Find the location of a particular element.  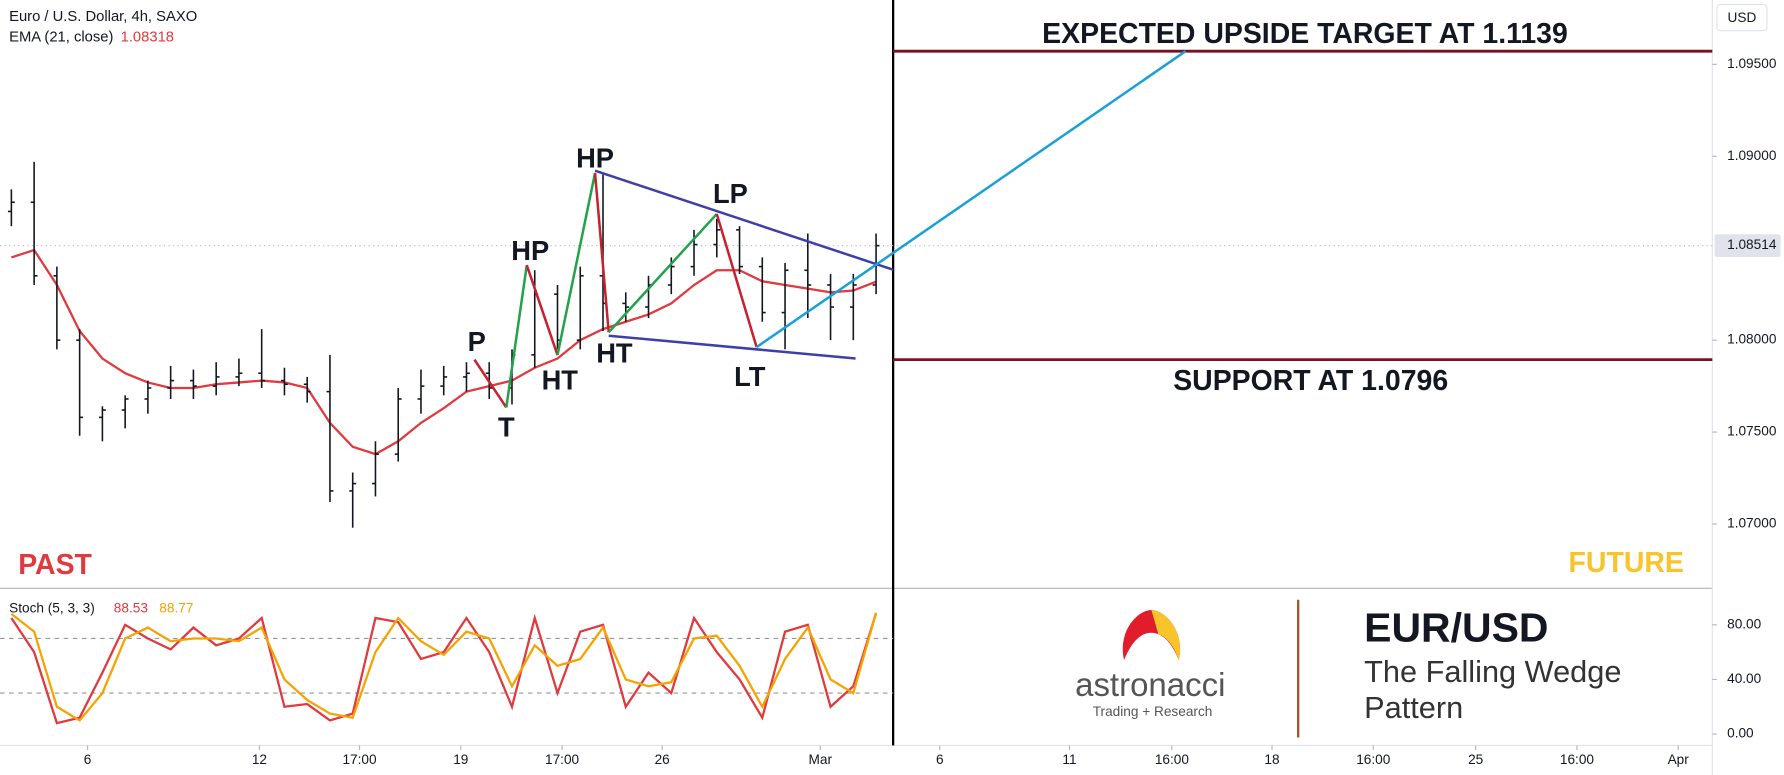

currency-box is located at coordinates (1742, 17).